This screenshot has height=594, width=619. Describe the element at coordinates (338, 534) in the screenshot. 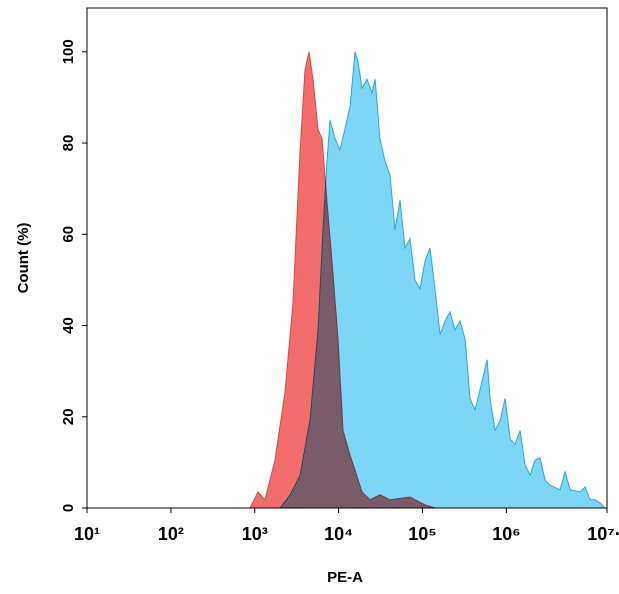

I see `x-tick-label: 10⁴` at that location.